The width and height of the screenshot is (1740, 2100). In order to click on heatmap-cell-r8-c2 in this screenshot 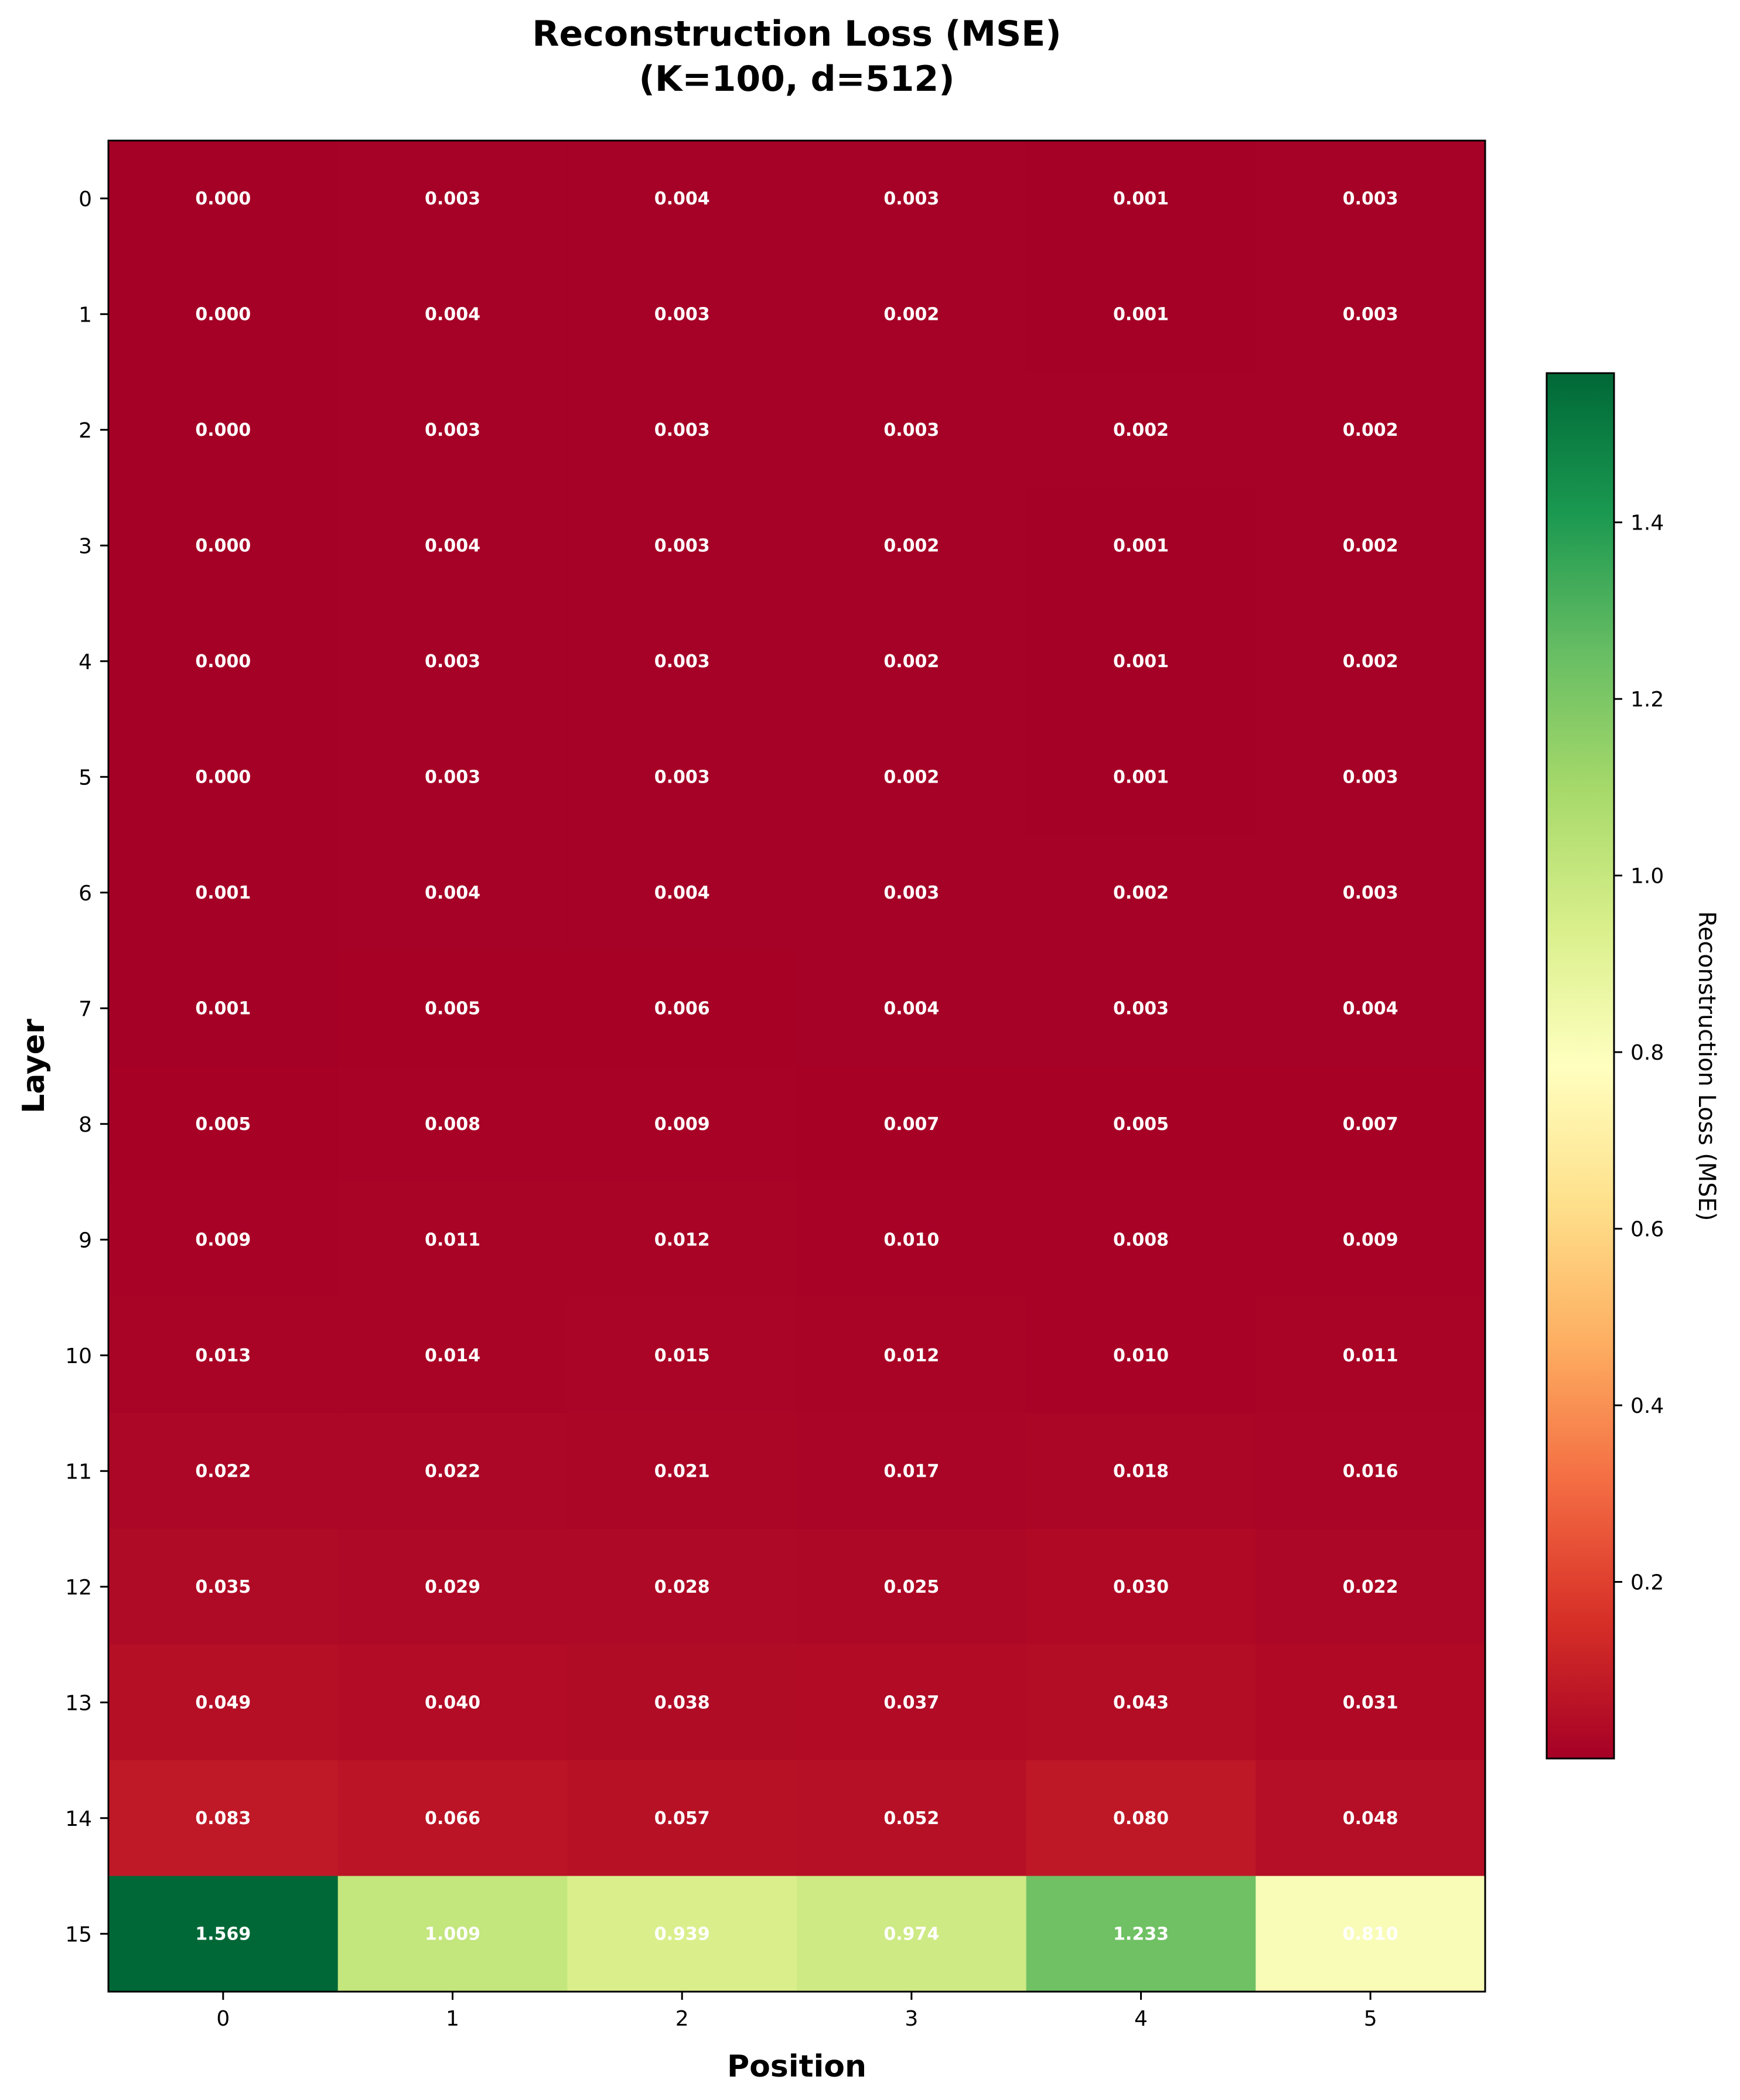, I will do `click(682, 1124)`.